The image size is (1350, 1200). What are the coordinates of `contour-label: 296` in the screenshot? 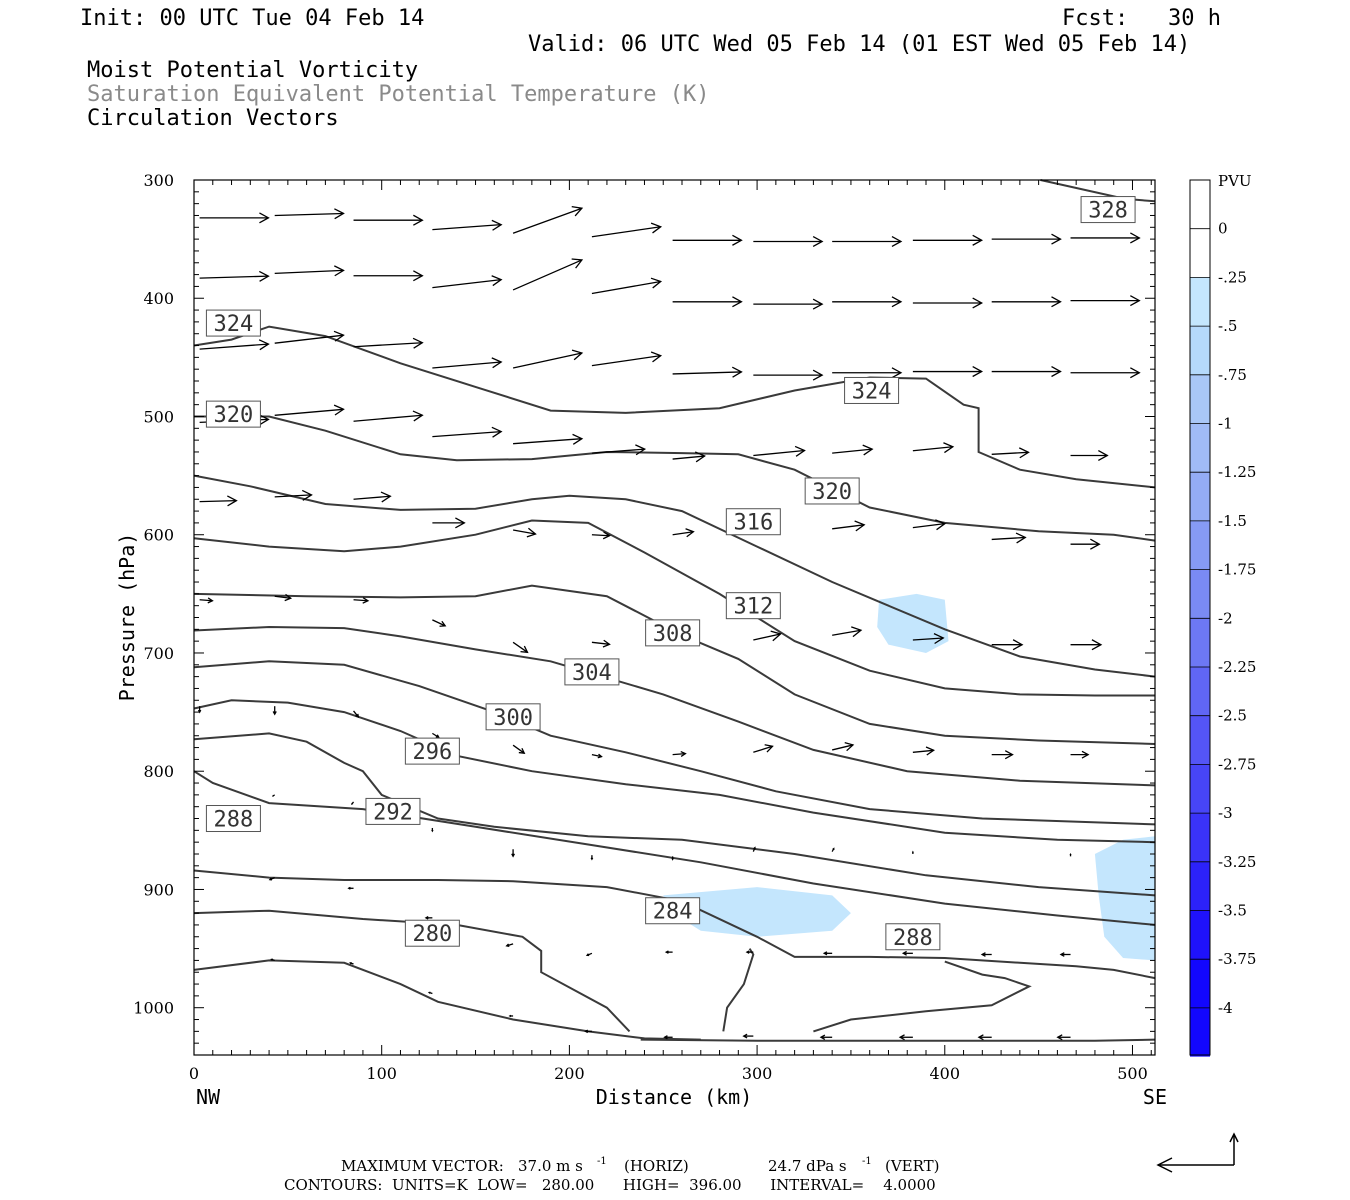 It's located at (432, 751).